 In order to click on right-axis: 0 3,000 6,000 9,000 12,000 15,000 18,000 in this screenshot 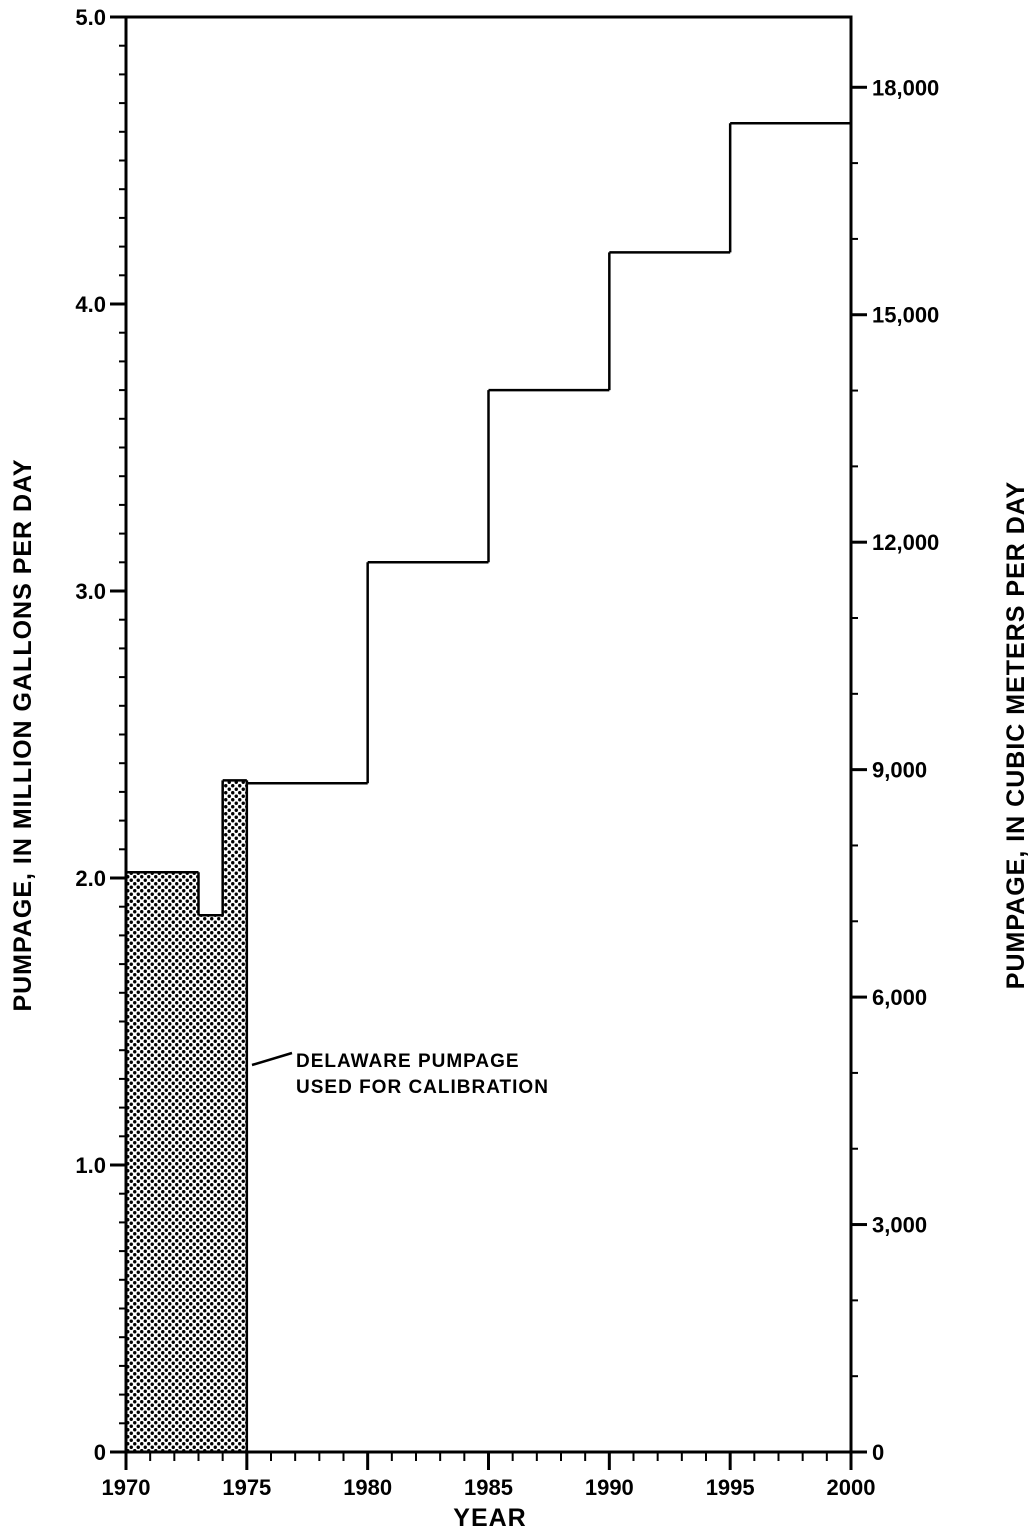, I will do `click(895, 770)`.